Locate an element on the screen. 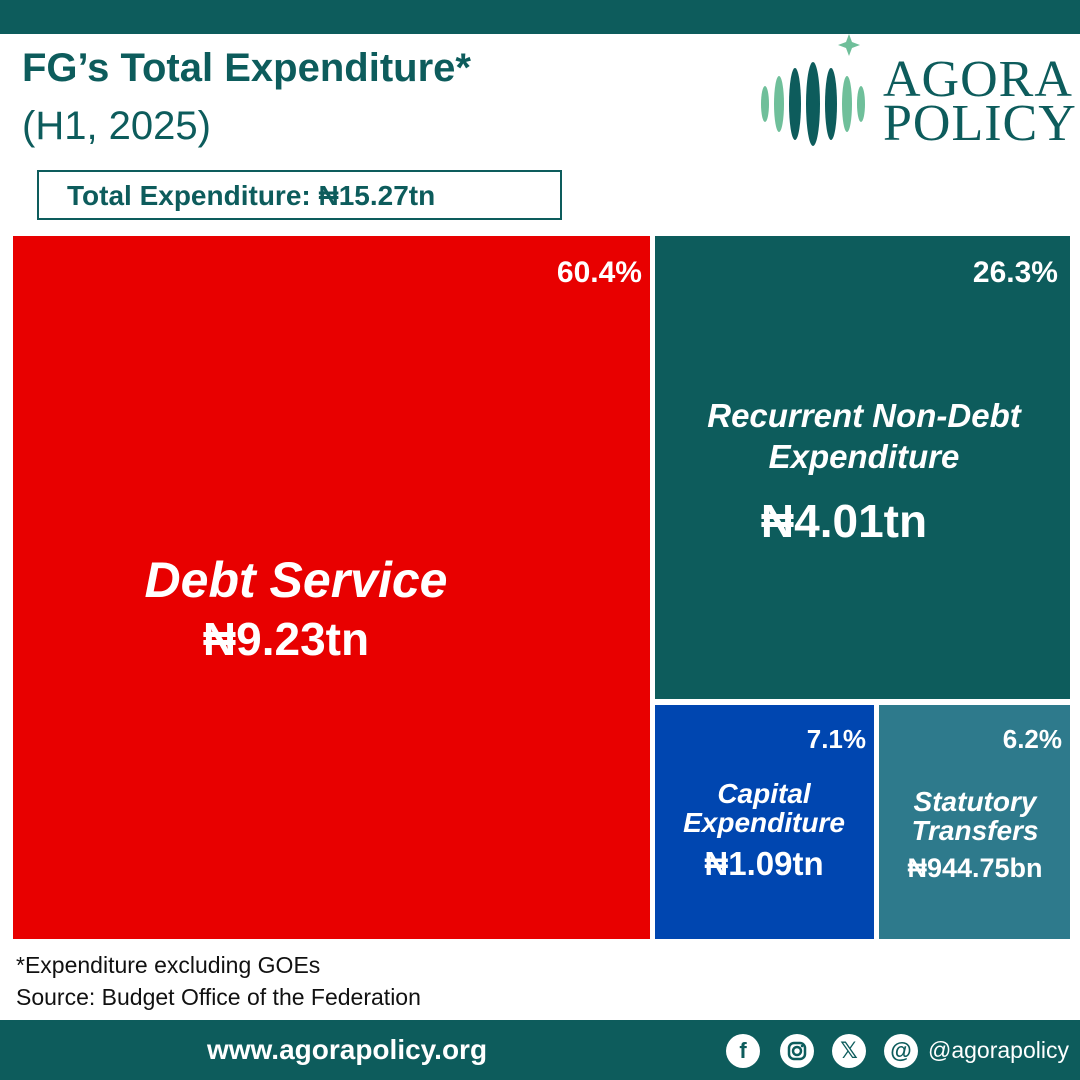  capital-label-line2: Expenditure is located at coordinates (764, 822).